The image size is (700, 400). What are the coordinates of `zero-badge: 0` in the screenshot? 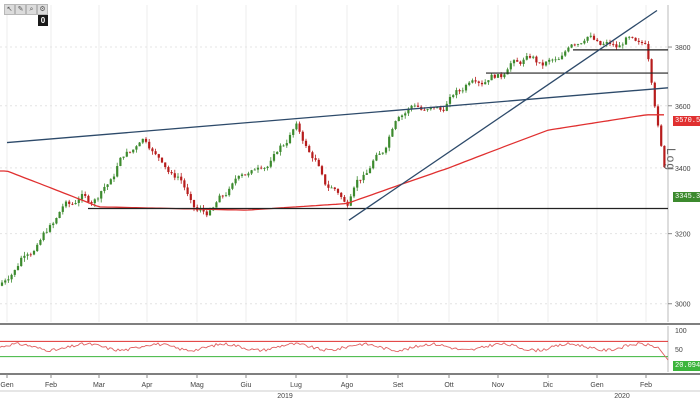 It's located at (43, 20).